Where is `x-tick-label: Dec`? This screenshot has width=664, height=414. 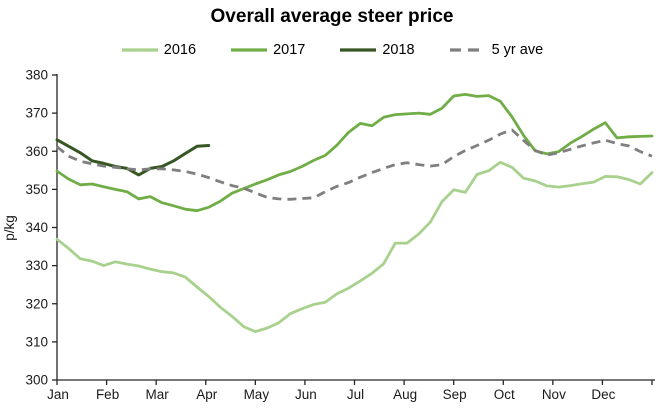 x-tick-label: Dec is located at coordinates (603, 394).